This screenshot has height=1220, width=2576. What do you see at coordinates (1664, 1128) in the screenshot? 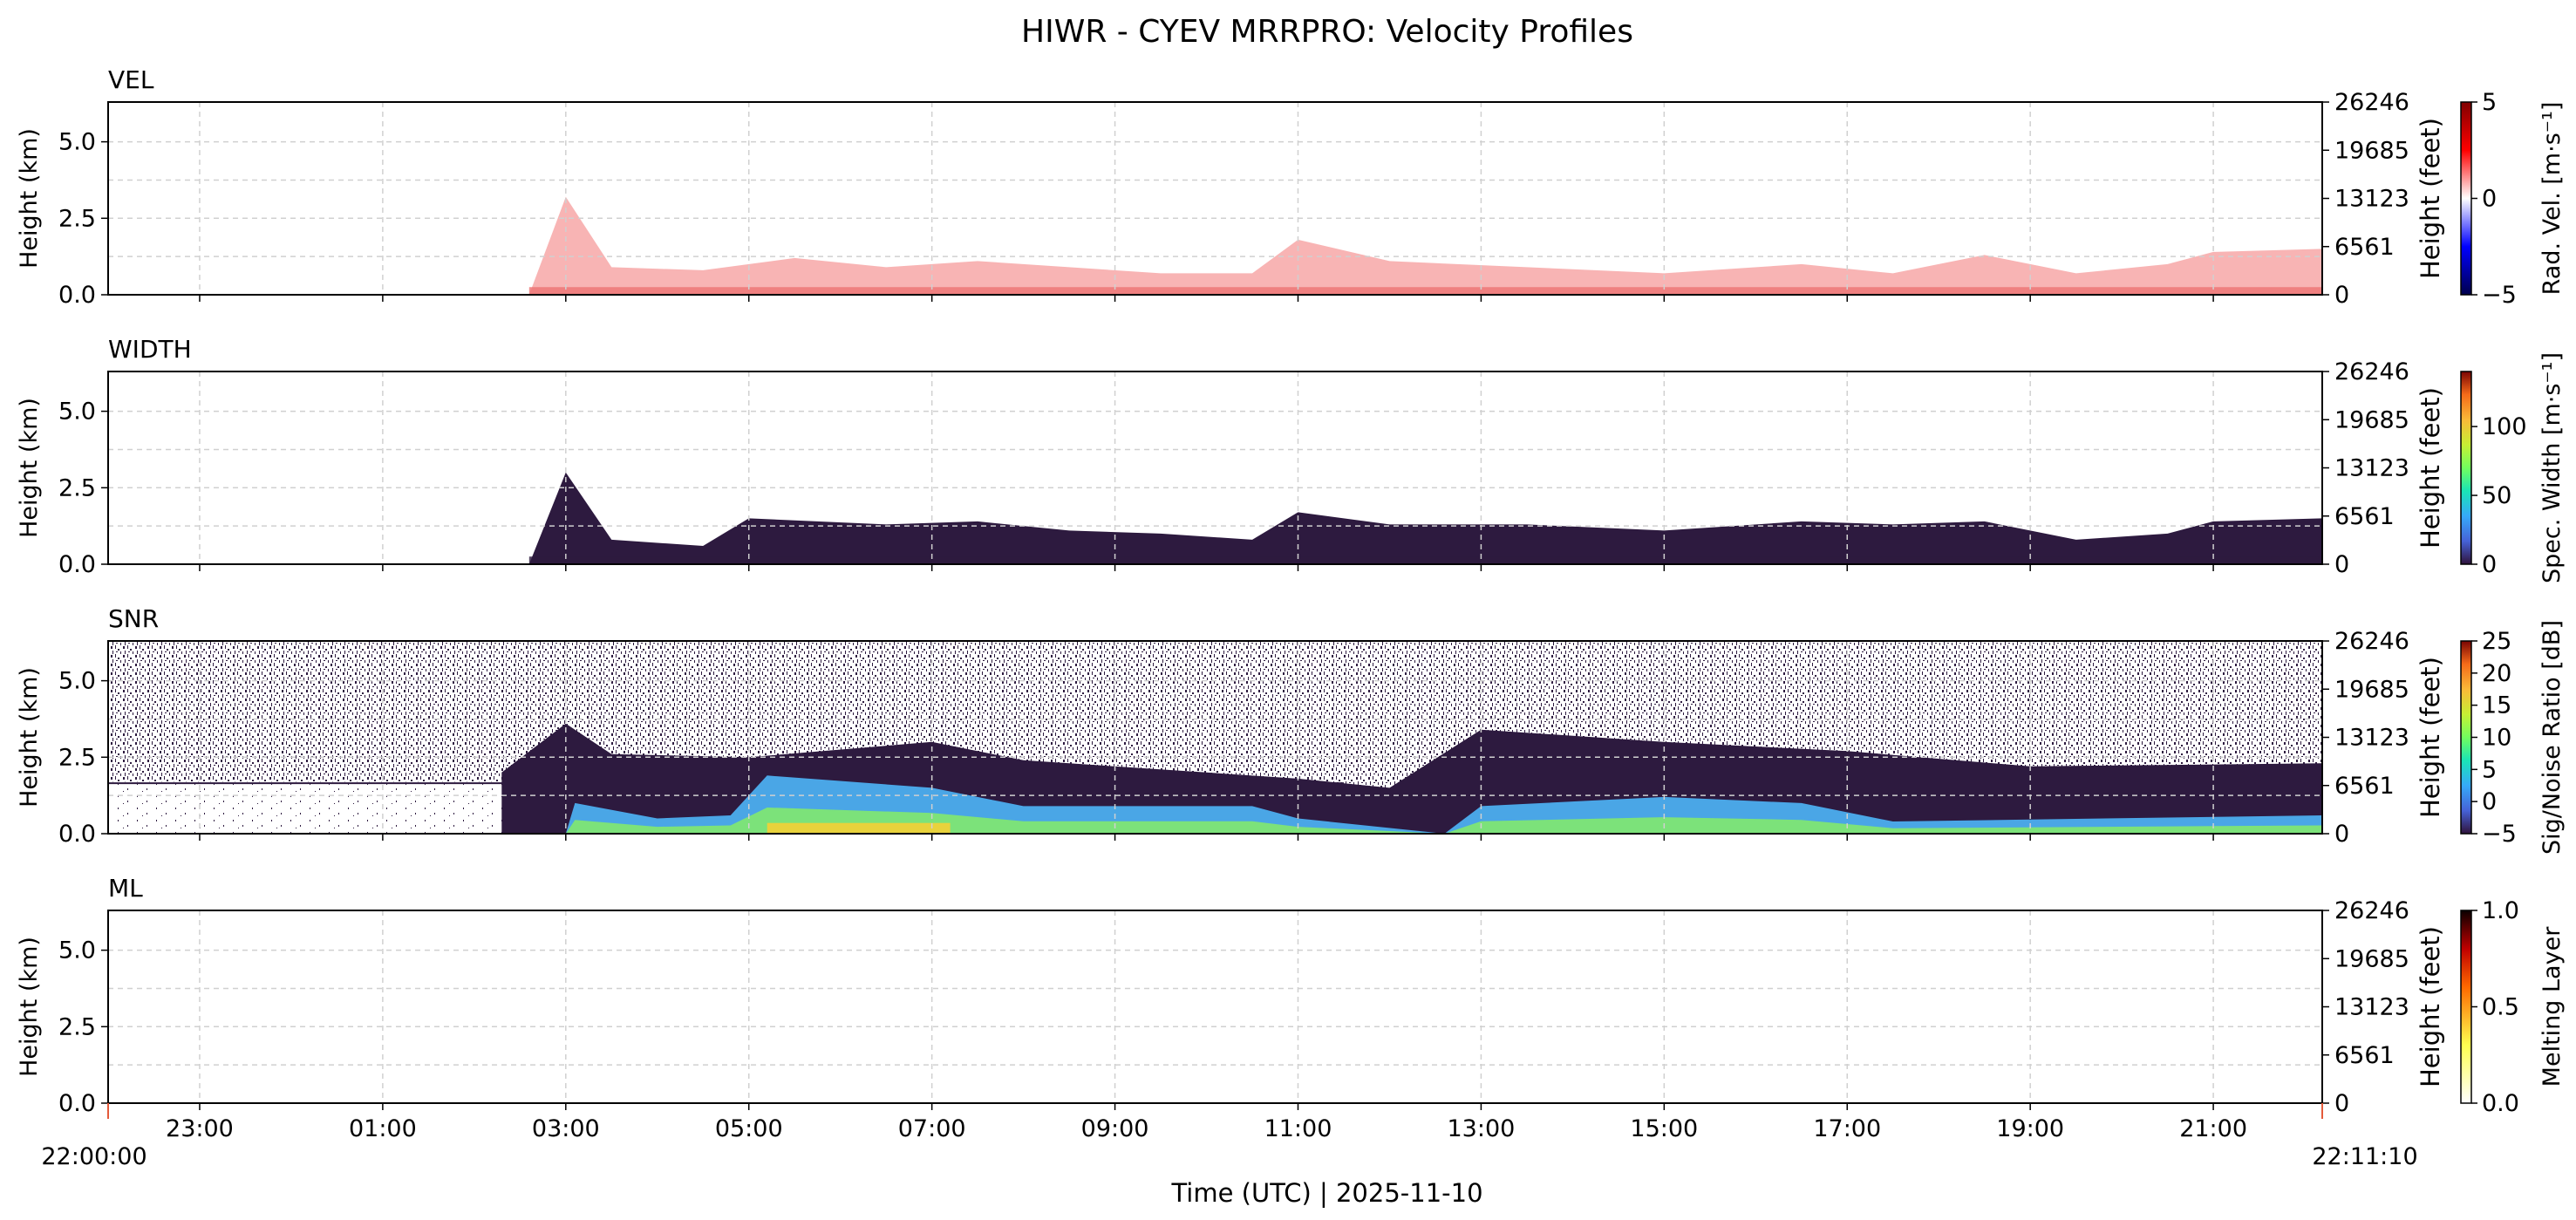
I see `x-tick-label: 15:00` at bounding box center [1664, 1128].